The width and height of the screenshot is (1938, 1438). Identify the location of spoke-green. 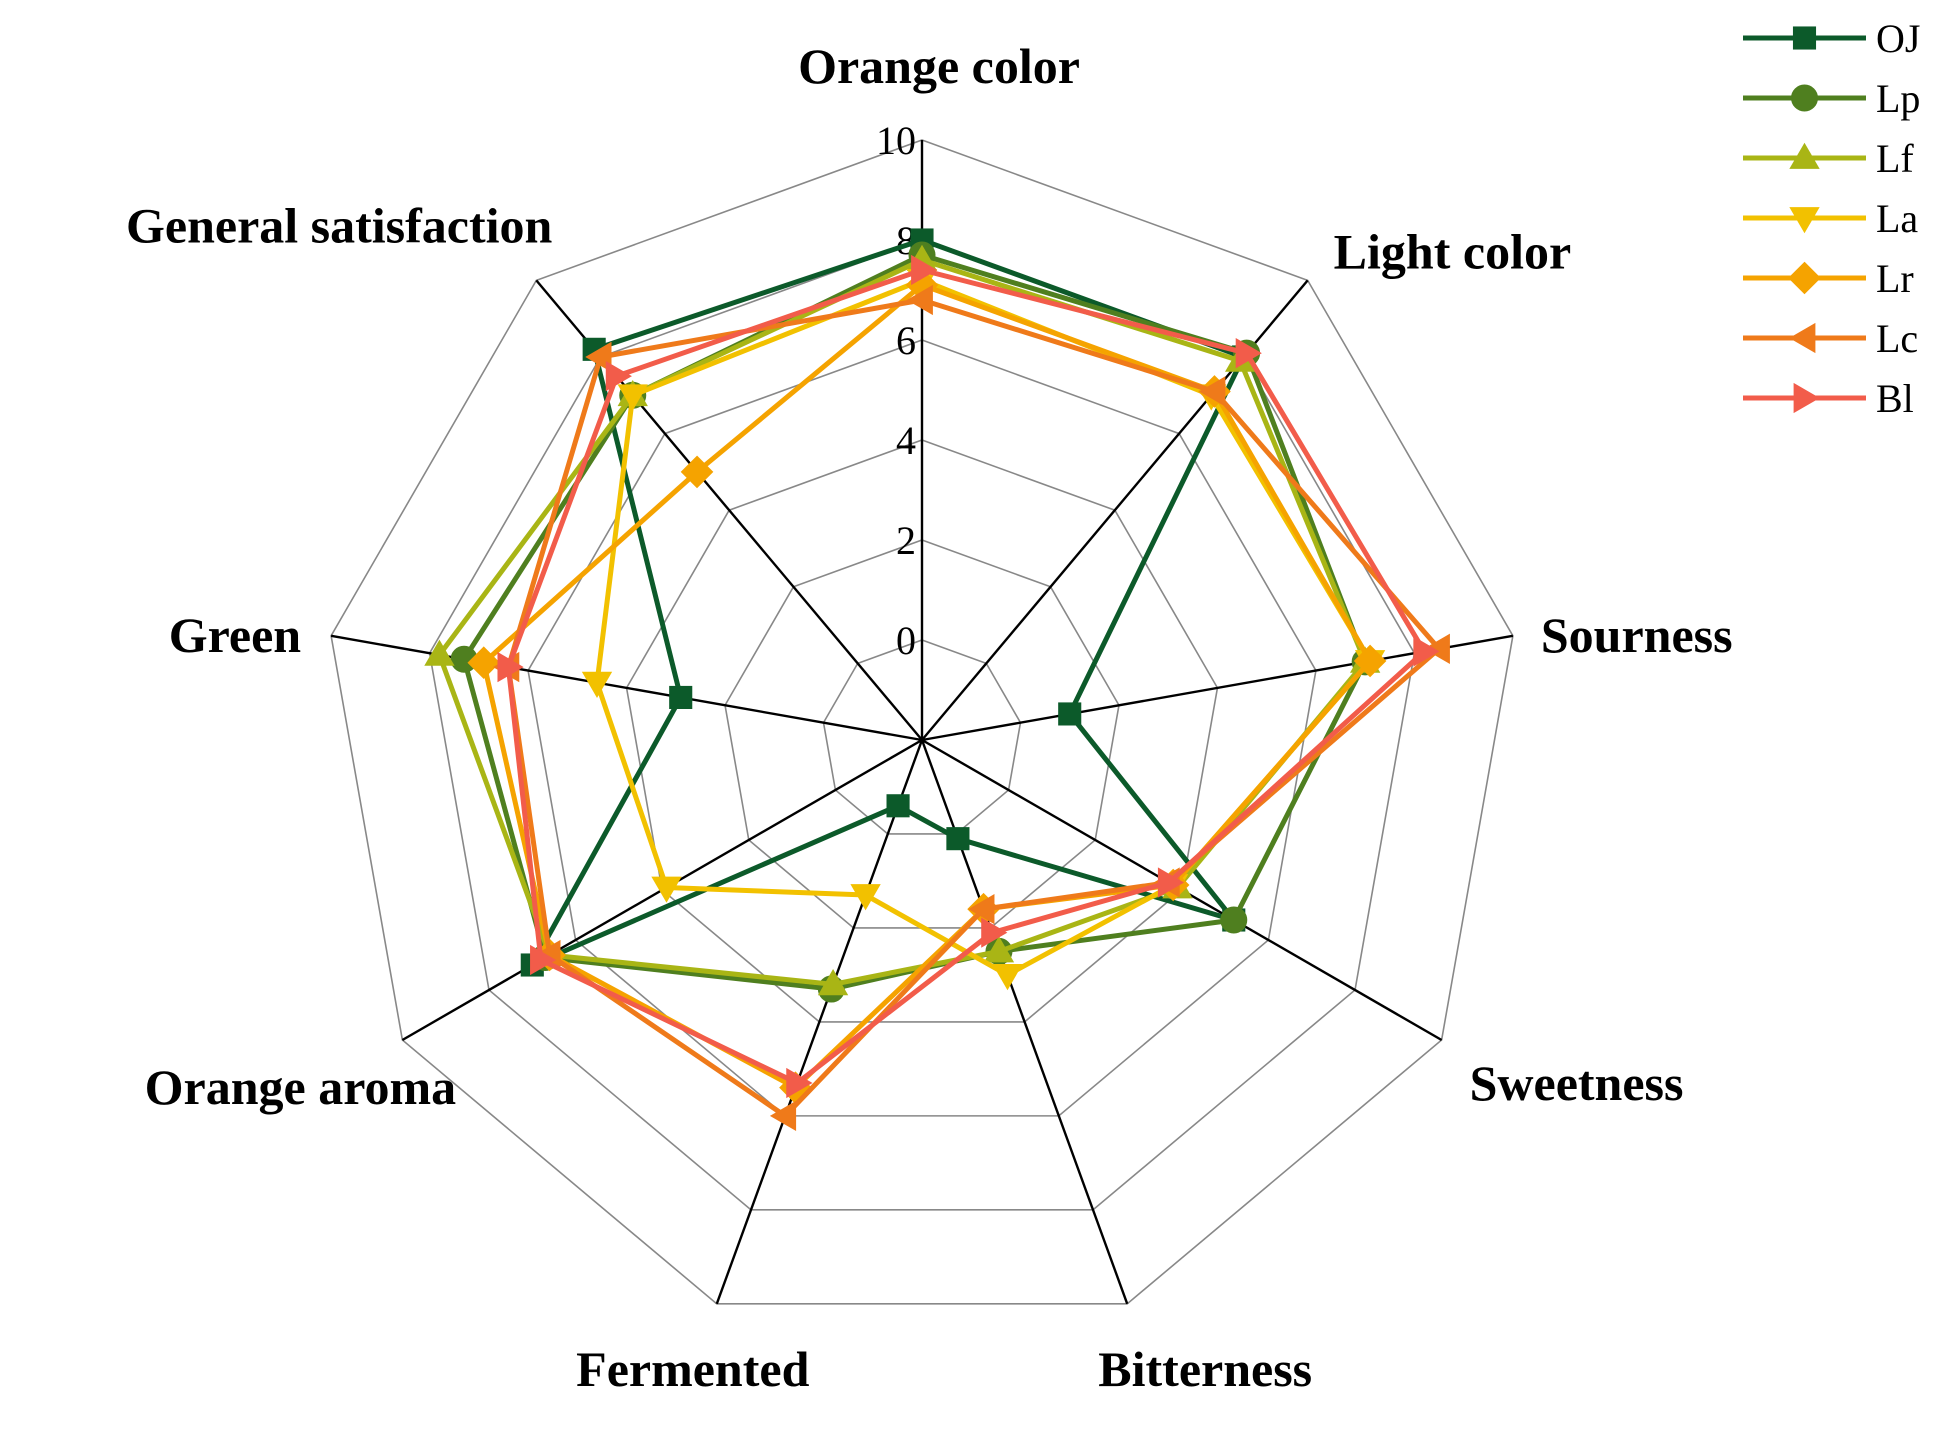
(626, 688).